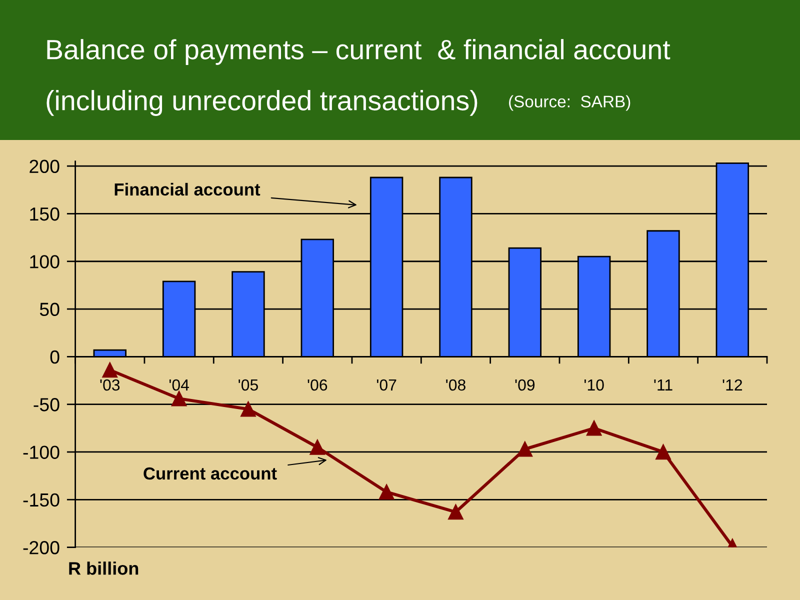 Image resolution: width=800 pixels, height=600 pixels. Describe the element at coordinates (45, 261) in the screenshot. I see `y-tick-label: 100` at that location.